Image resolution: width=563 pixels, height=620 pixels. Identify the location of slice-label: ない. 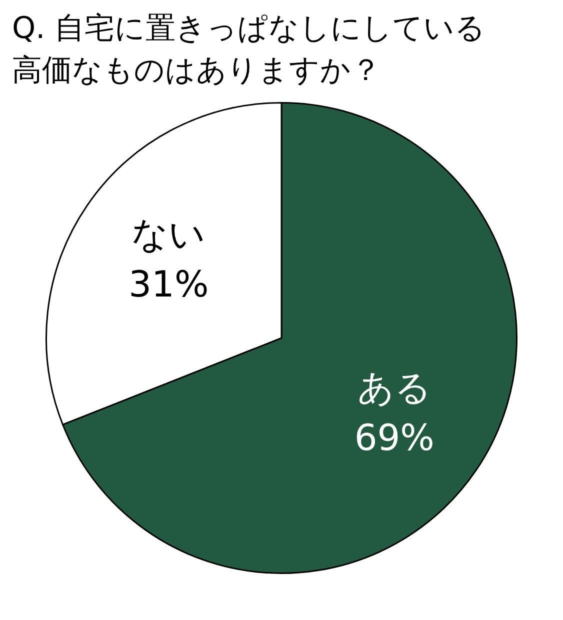
(169, 235).